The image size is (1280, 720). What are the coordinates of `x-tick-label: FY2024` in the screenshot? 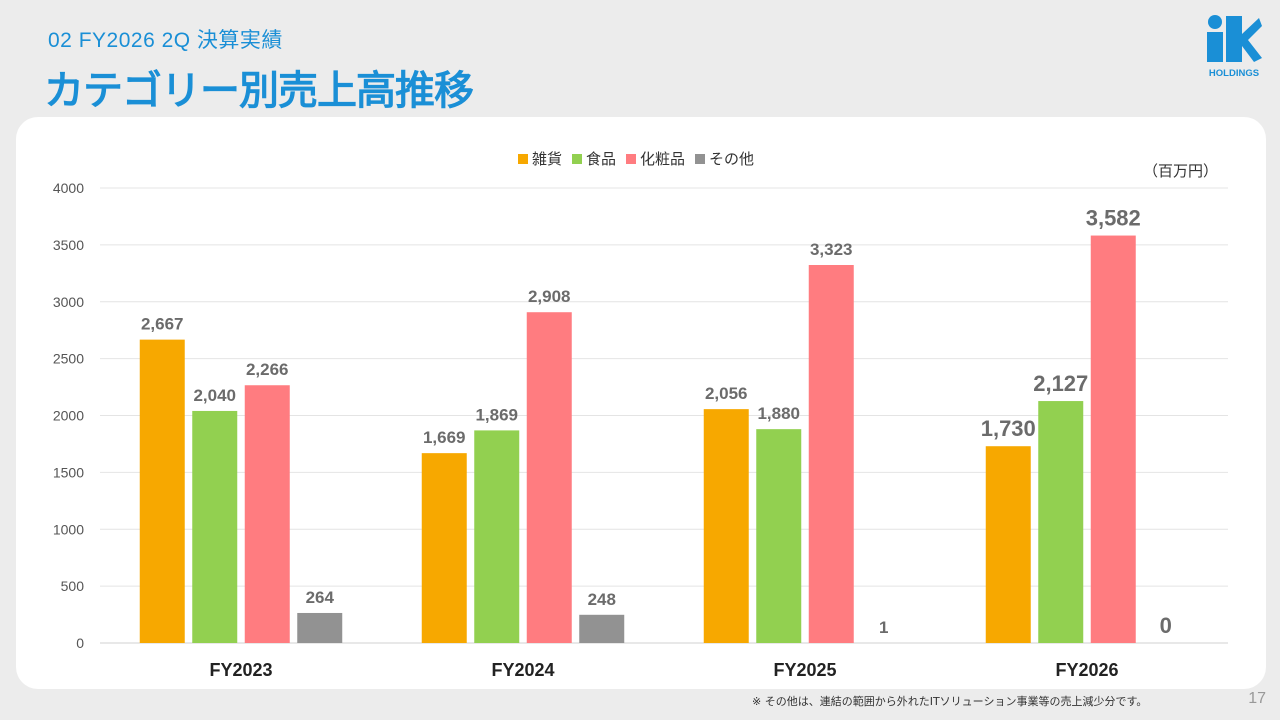 It's located at (522, 670).